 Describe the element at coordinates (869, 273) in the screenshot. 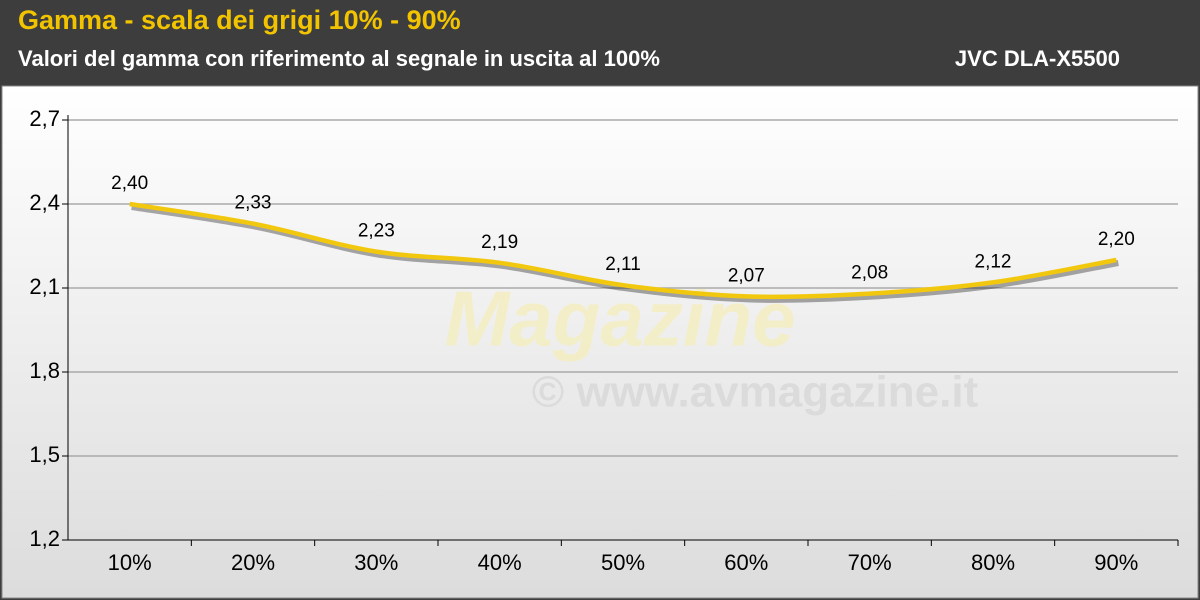

I see `data-label: 2,08` at that location.